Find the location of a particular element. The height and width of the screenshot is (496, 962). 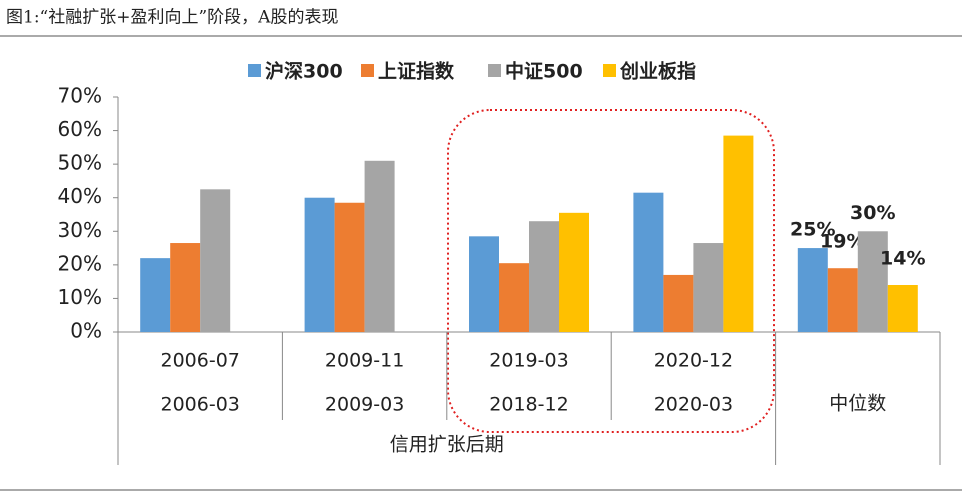

x-tick-label: 2019-03 is located at coordinates (528, 361).